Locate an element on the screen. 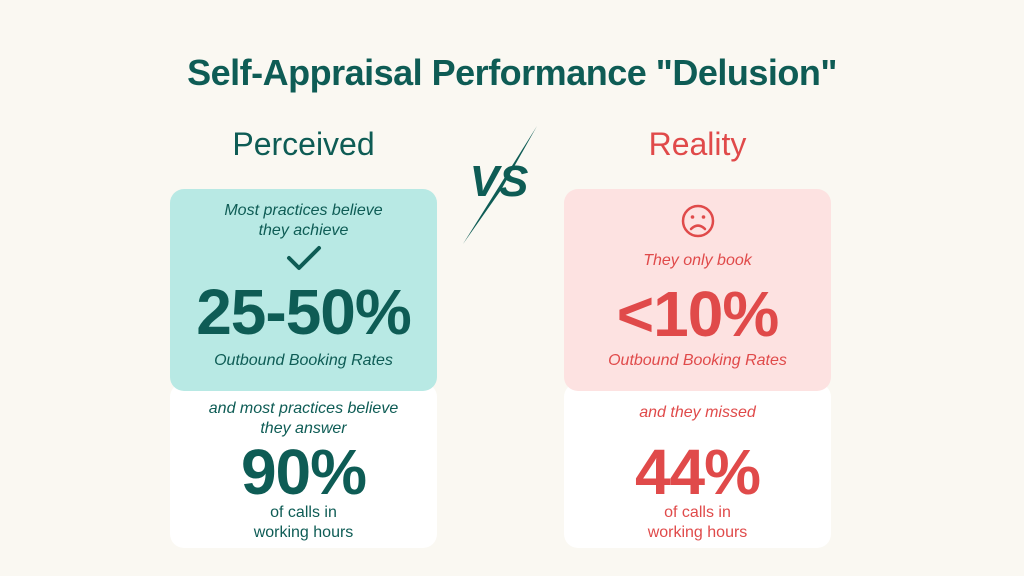 The height and width of the screenshot is (576, 1024). check-icon is located at coordinates (303, 258).